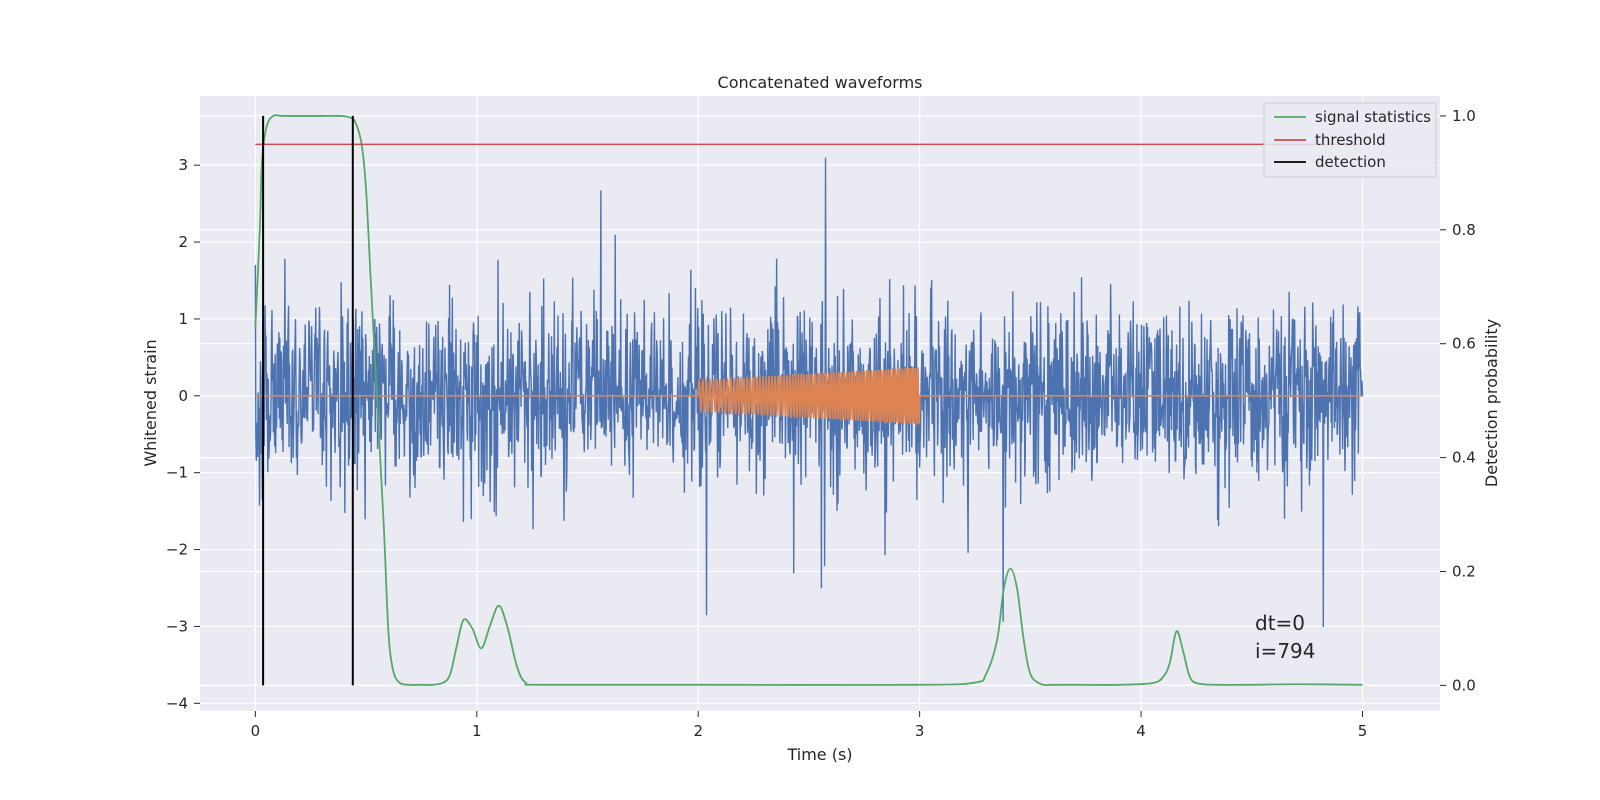 This screenshot has width=1600, height=800. What do you see at coordinates (150, 402) in the screenshot?
I see `y-axis-label: Whitened strain` at bounding box center [150, 402].